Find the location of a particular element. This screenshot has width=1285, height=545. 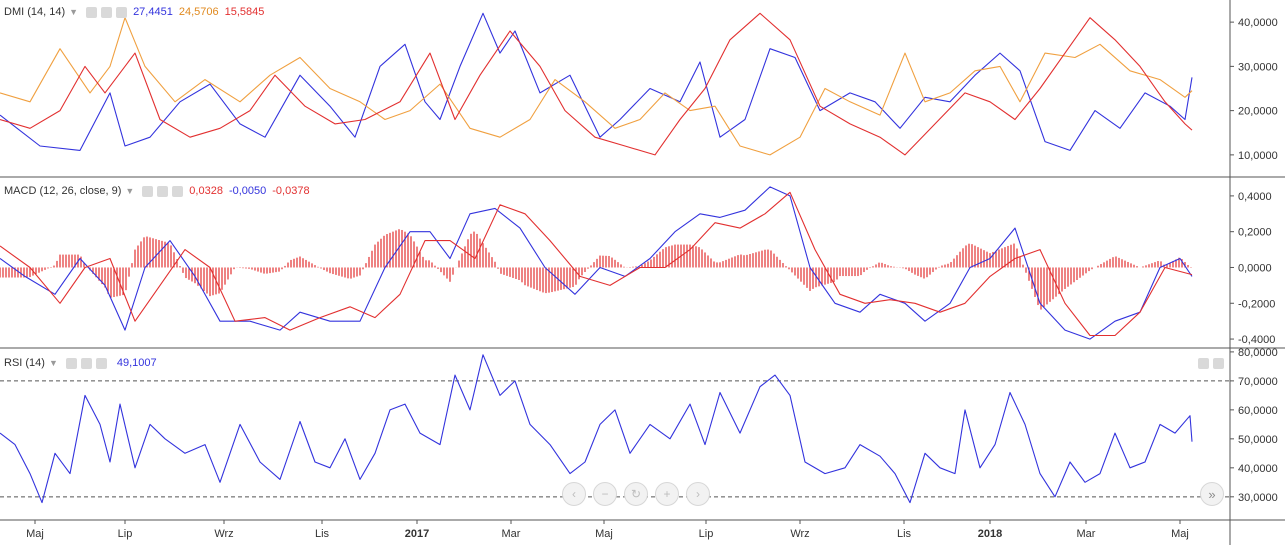

reset-icon: ↻ is located at coordinates (636, 494).